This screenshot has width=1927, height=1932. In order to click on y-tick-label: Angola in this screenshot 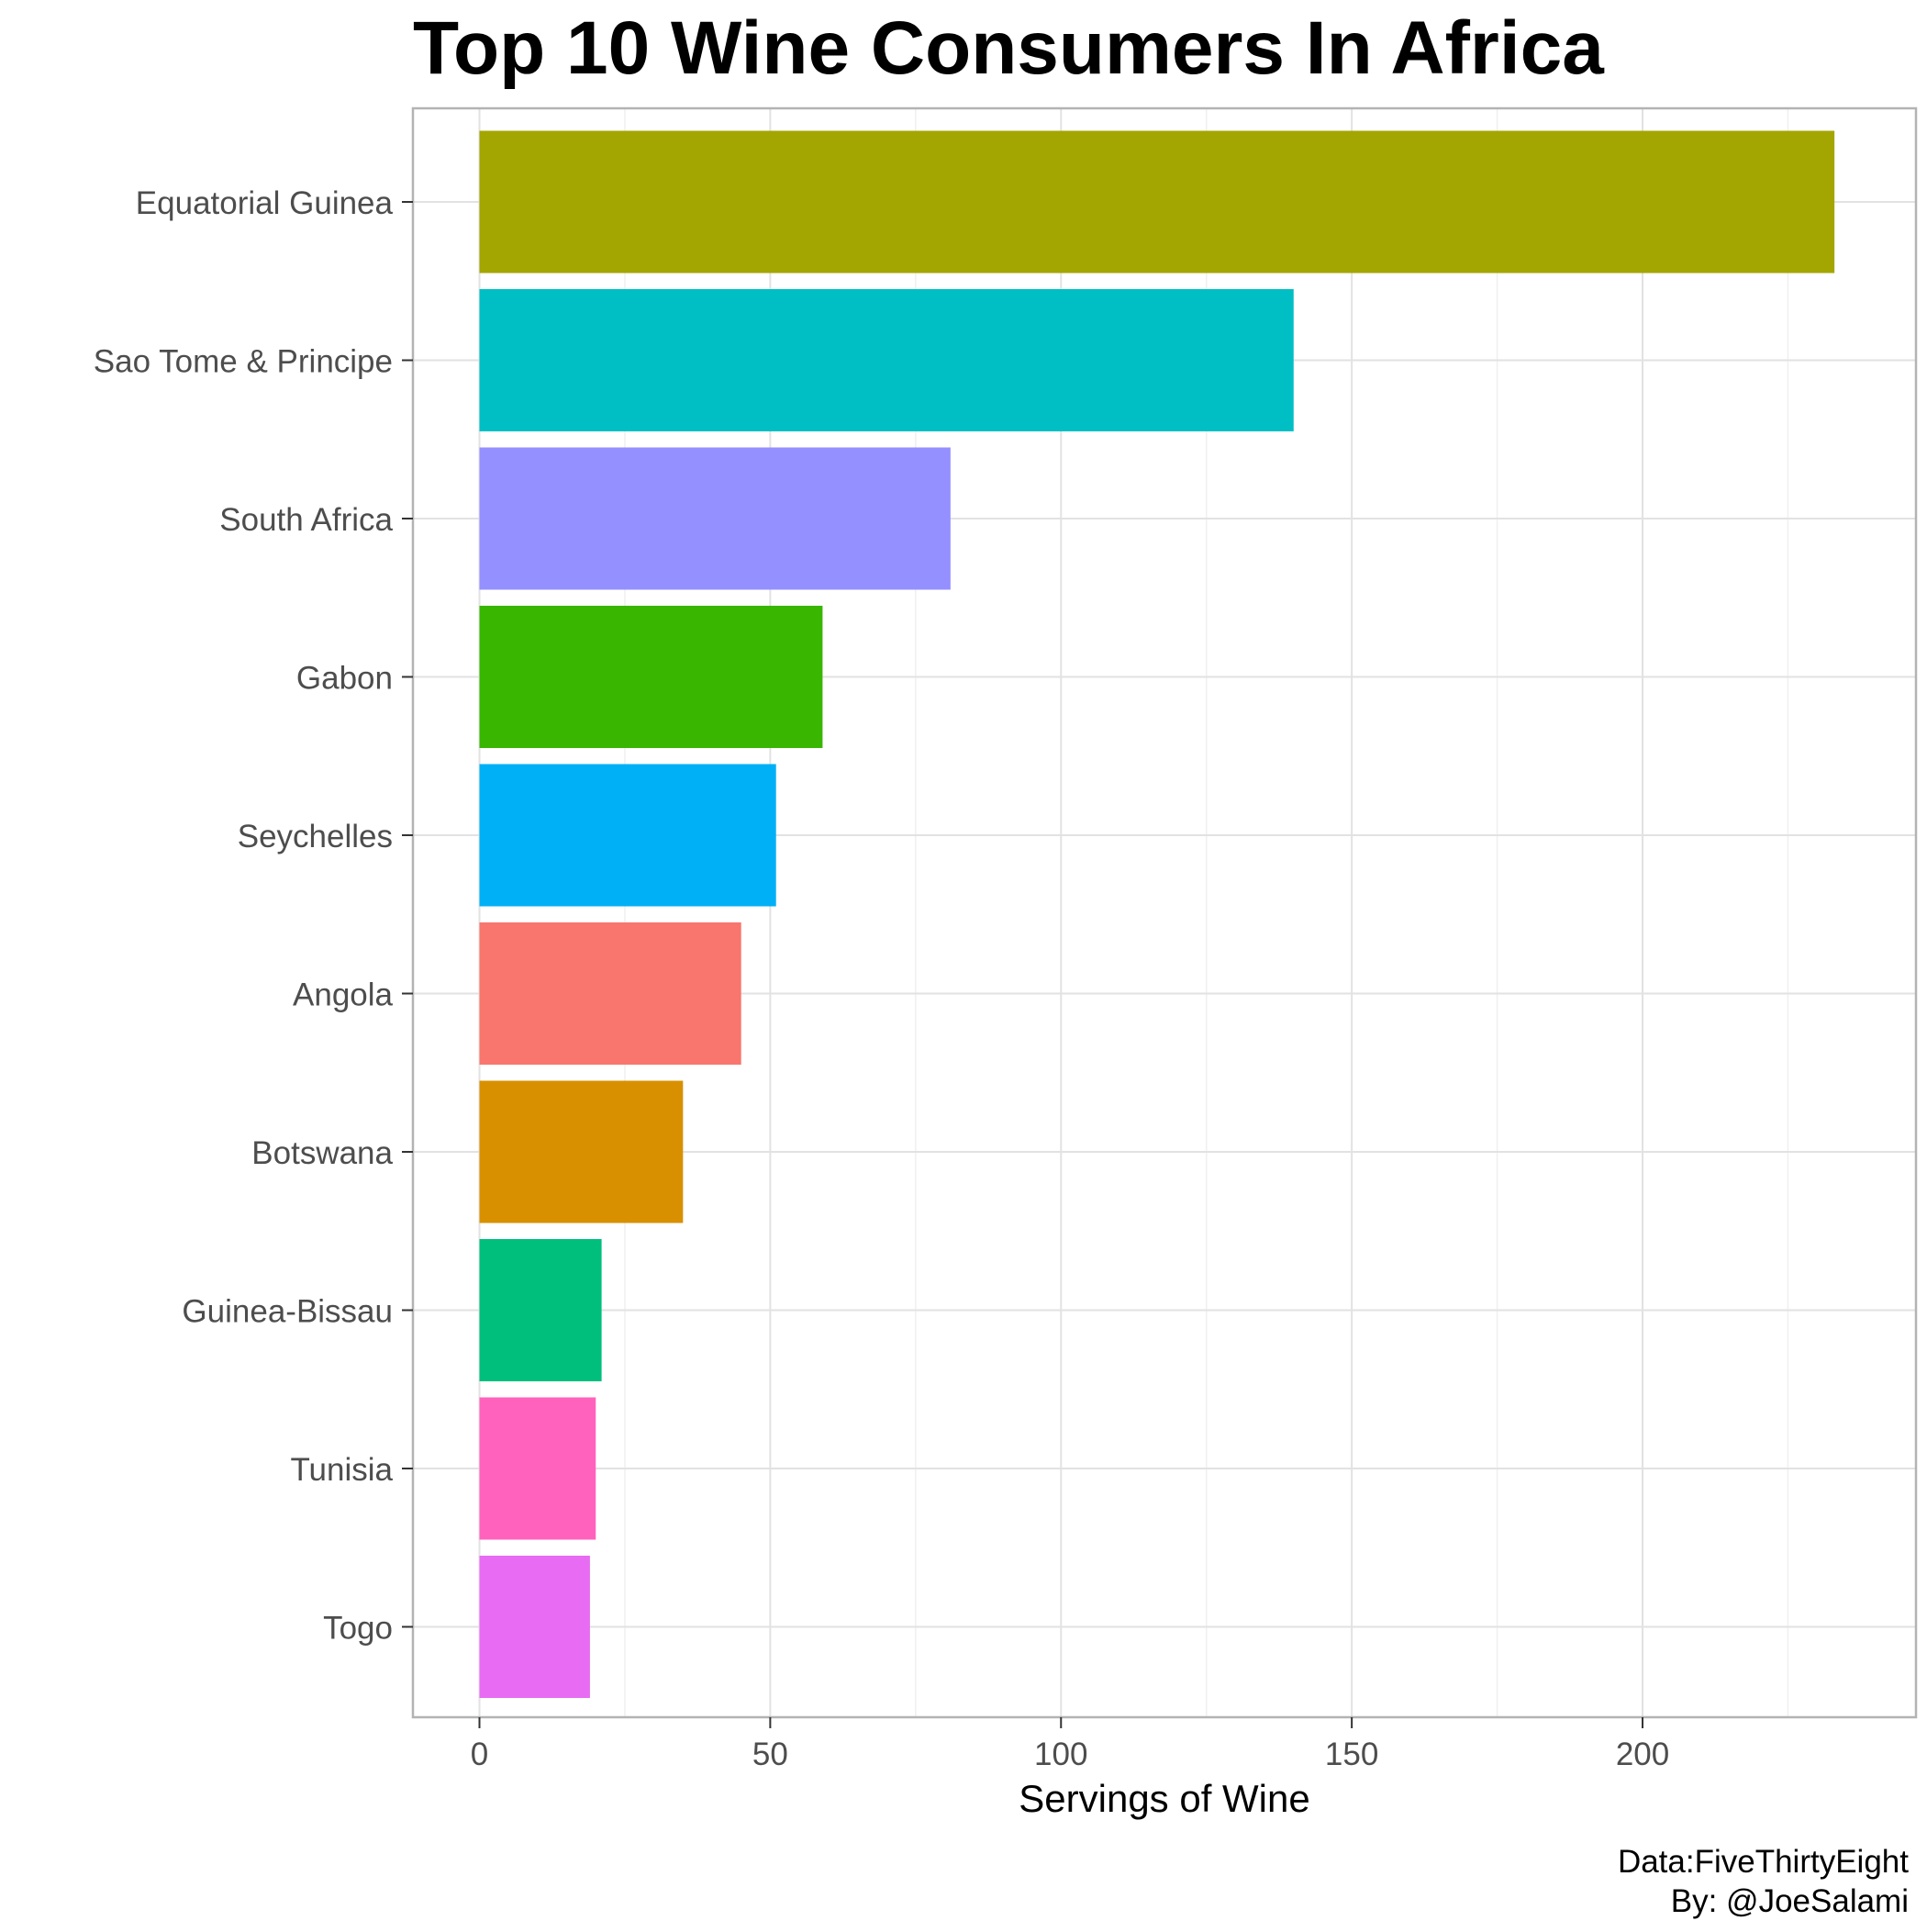, I will do `click(343, 995)`.